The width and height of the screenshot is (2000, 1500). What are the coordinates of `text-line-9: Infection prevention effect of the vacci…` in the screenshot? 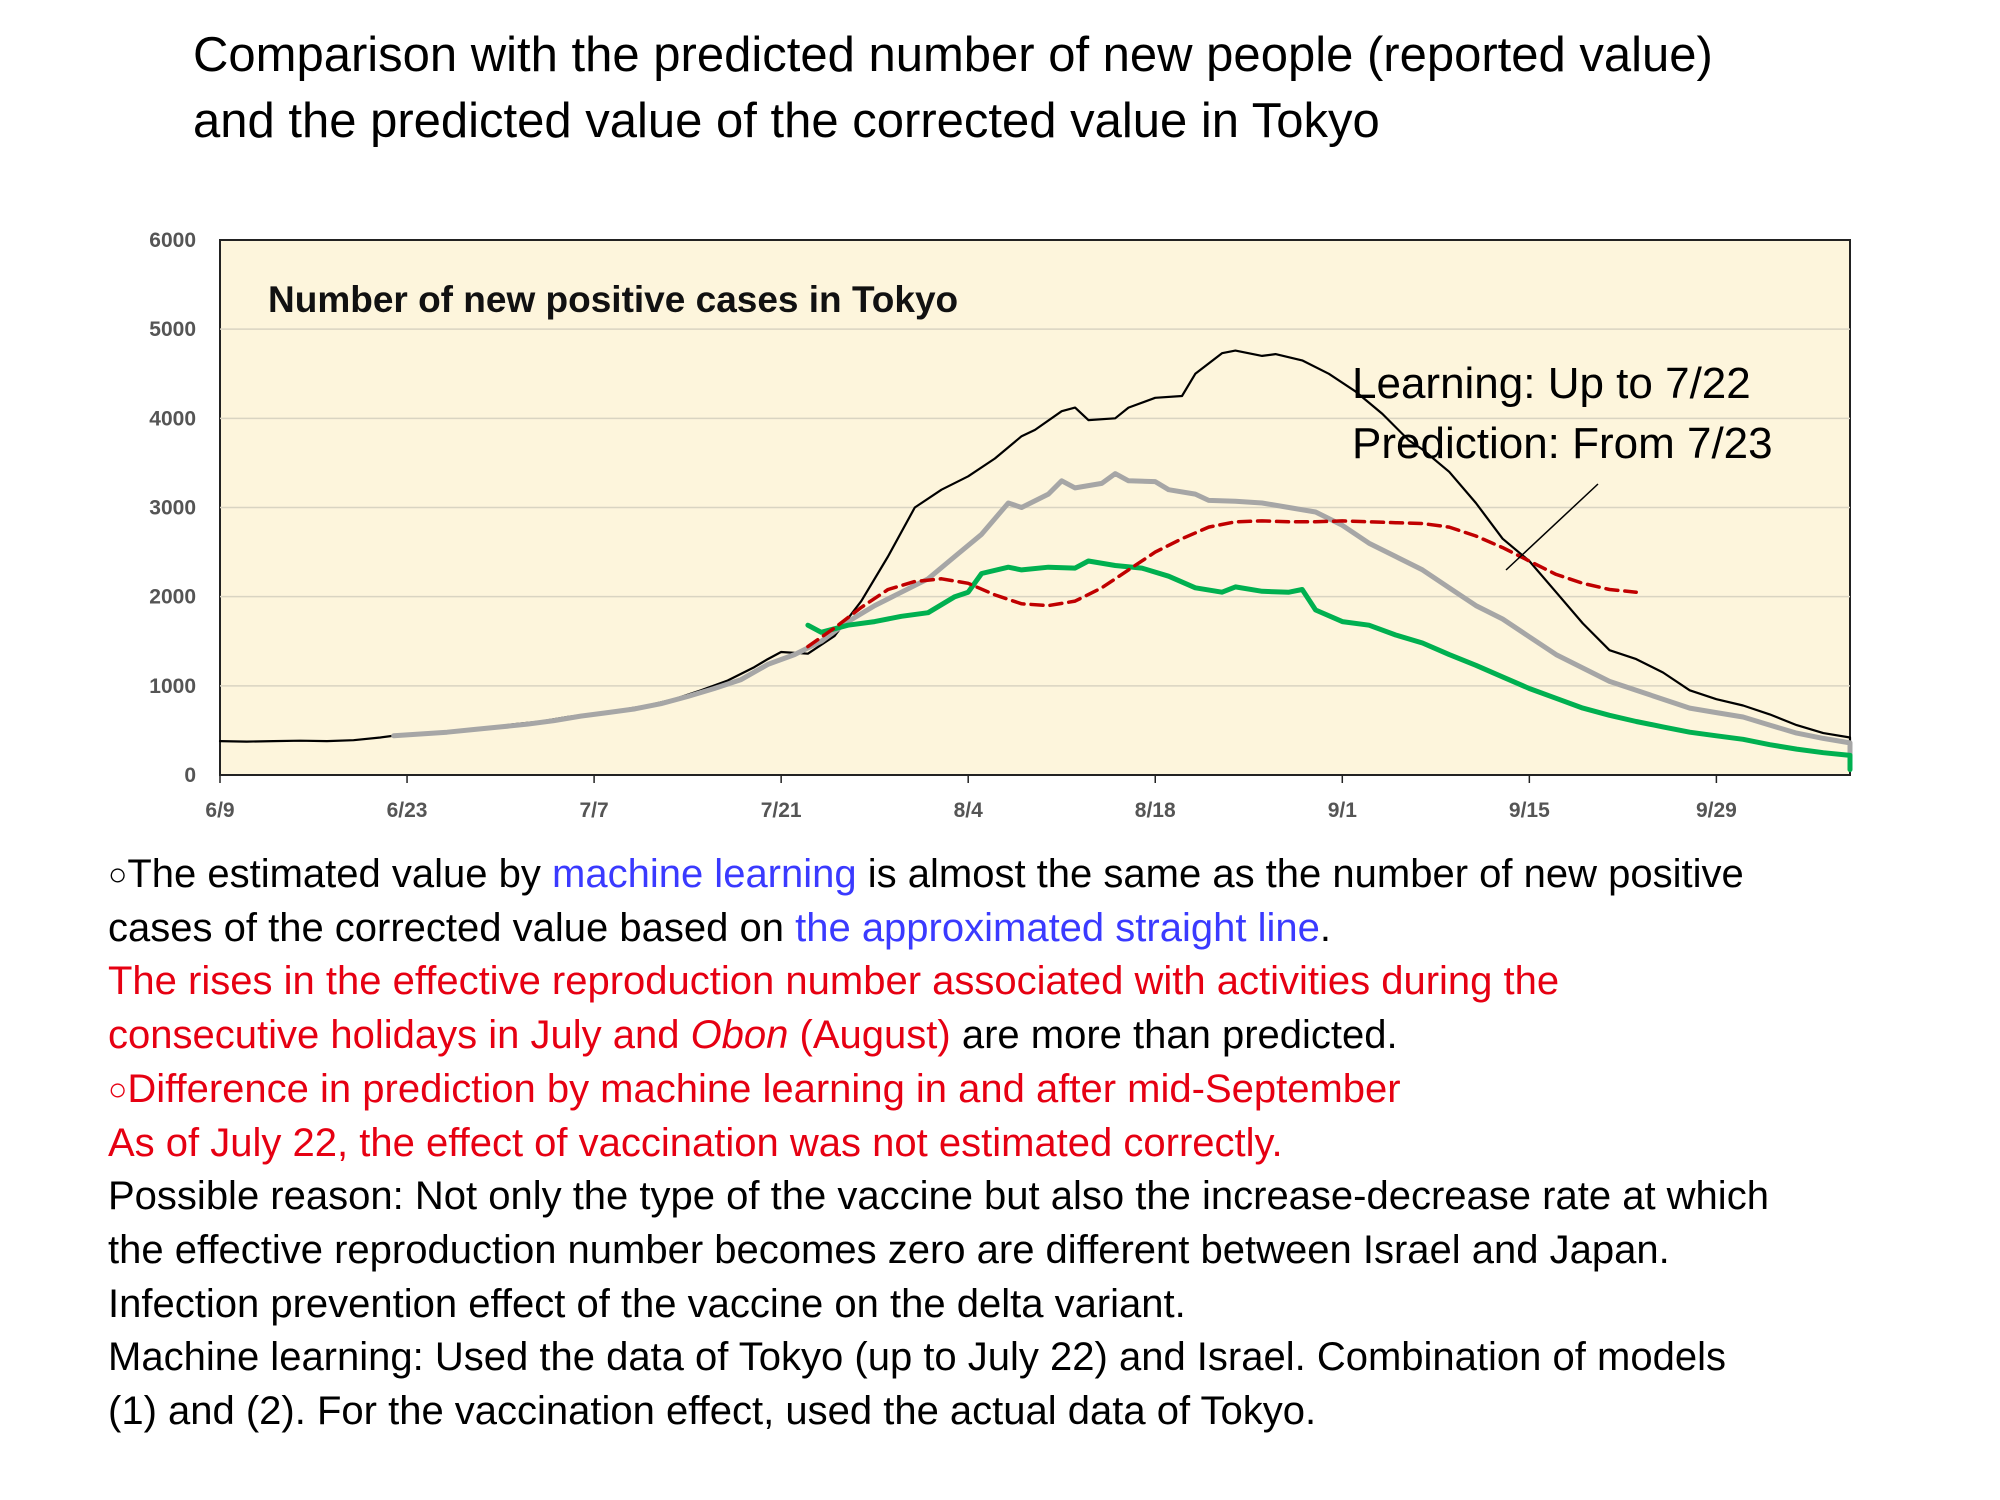 It's located at (647, 1303).